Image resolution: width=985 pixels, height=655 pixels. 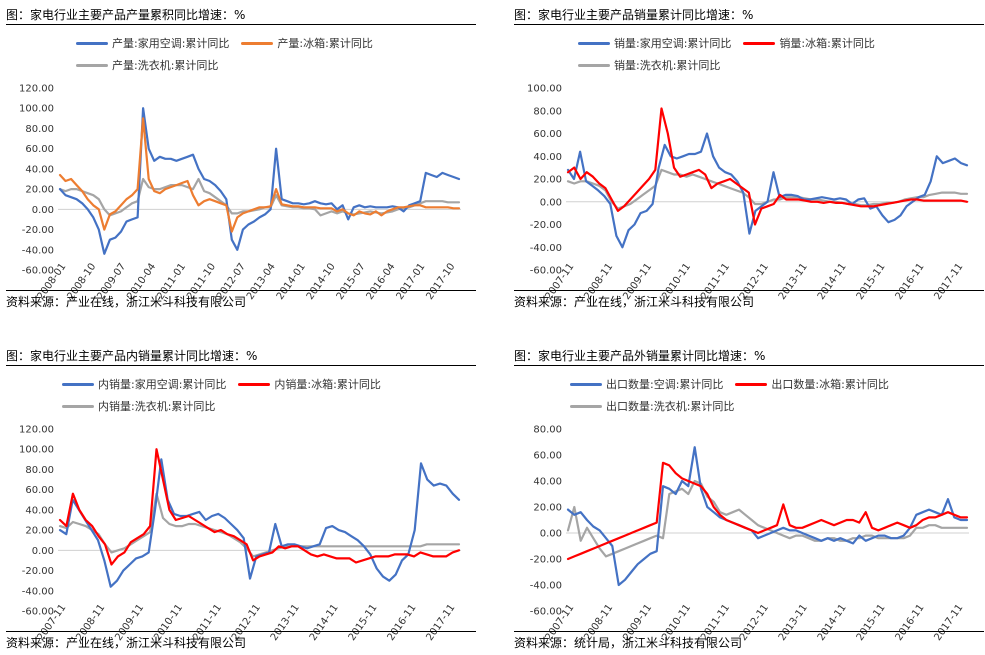 I want to click on legend-item: 出口数量:冰箱:累计同比, so click(x=812, y=384).